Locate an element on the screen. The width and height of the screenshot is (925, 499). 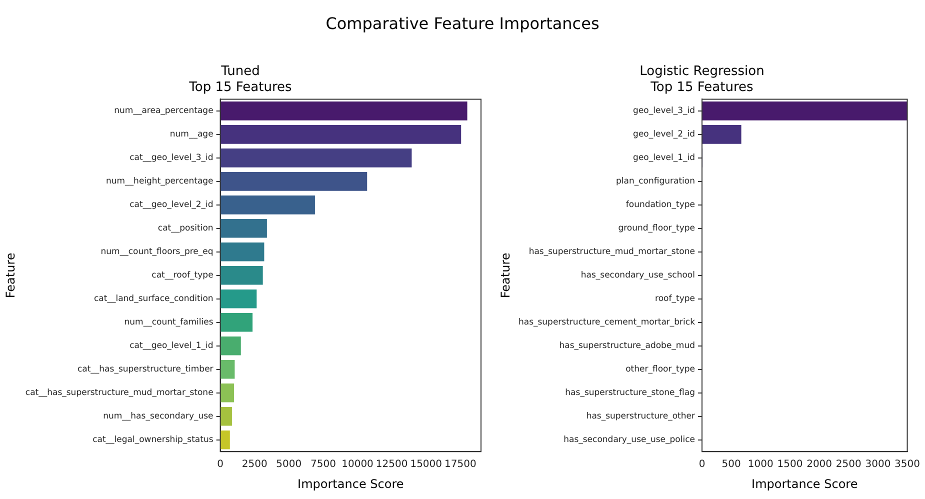
y-tick-label: cat__land_surface_condition is located at coordinates (154, 299).